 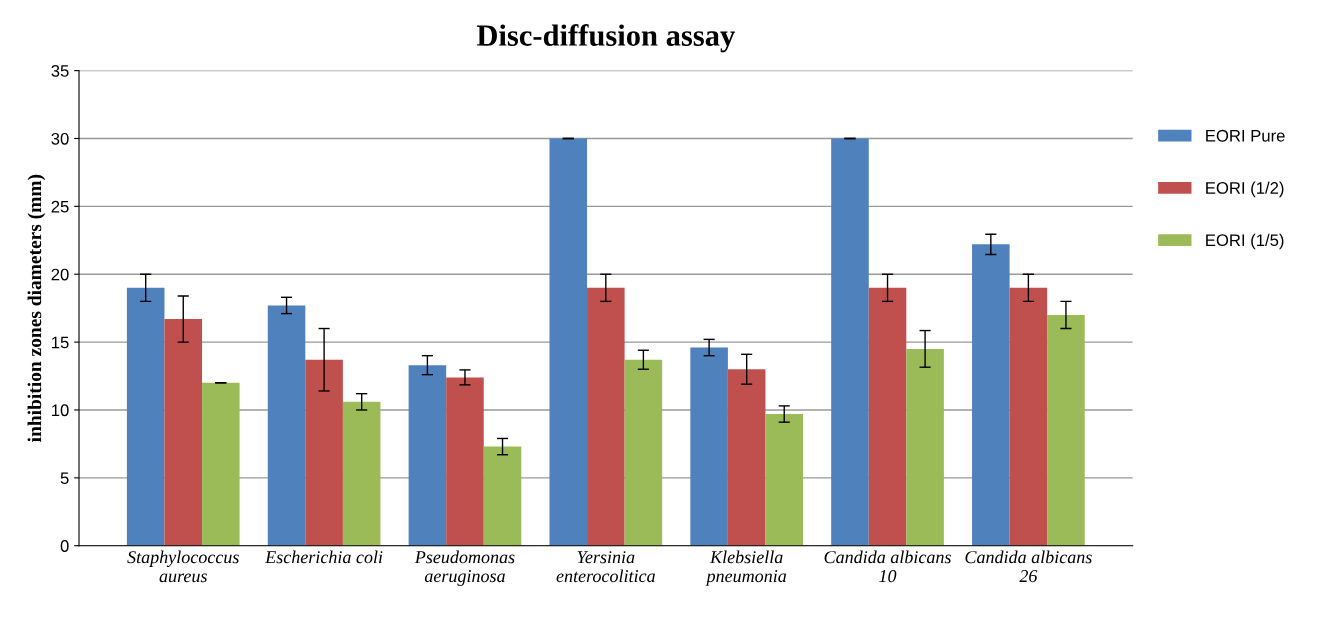 What do you see at coordinates (464, 568) in the screenshot?
I see `x-tick-label: Pseudomonas aeruginosa` at bounding box center [464, 568].